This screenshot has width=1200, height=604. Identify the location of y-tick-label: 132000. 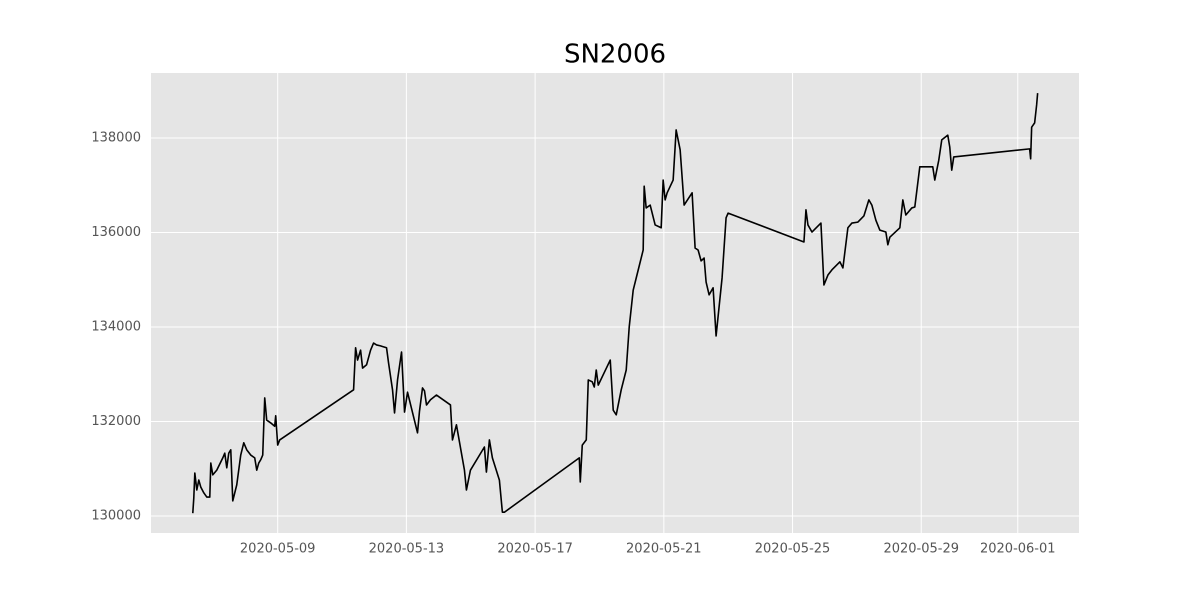
(116, 421).